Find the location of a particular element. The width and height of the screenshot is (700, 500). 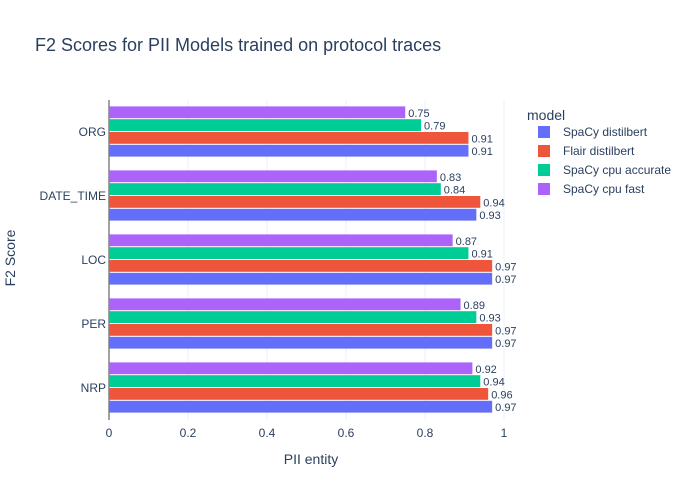

legend-title: model is located at coordinates (546, 115).